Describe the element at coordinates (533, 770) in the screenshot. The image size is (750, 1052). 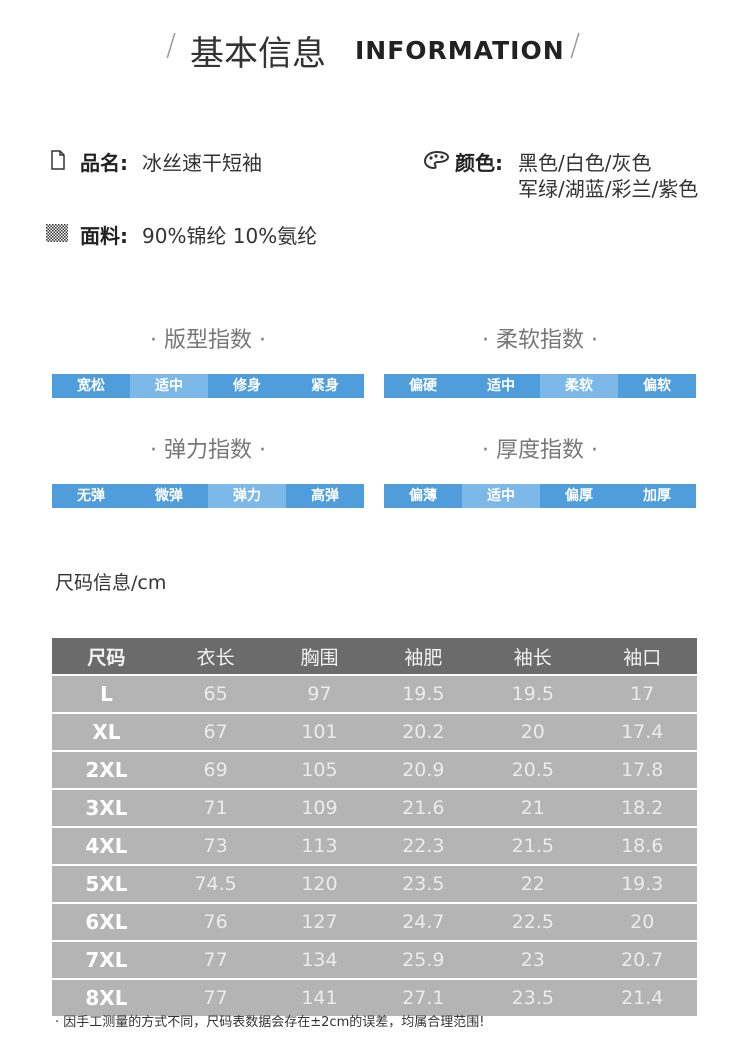
I see `table-cell: 20.5` at that location.